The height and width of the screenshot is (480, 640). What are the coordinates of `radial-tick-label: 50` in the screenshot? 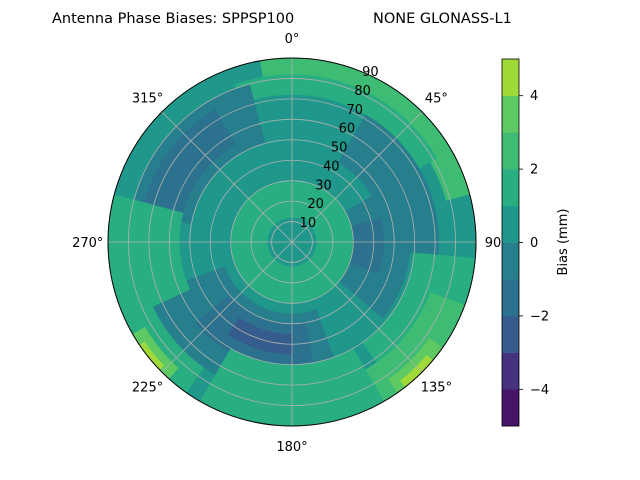 It's located at (339, 148).